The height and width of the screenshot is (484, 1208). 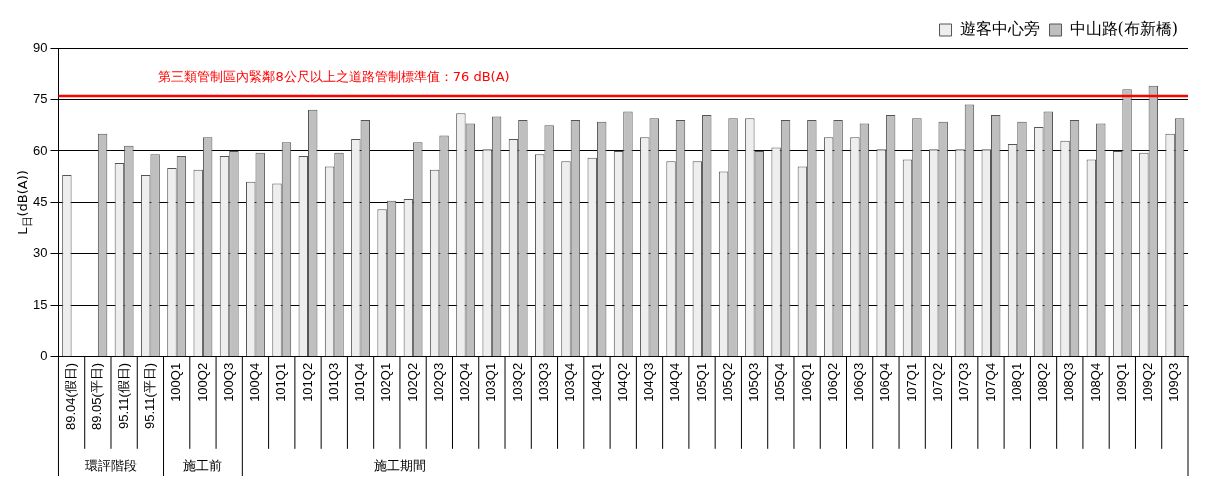 What do you see at coordinates (1095, 382) in the screenshot?
I see `x-tick-label: 108Q4` at bounding box center [1095, 382].